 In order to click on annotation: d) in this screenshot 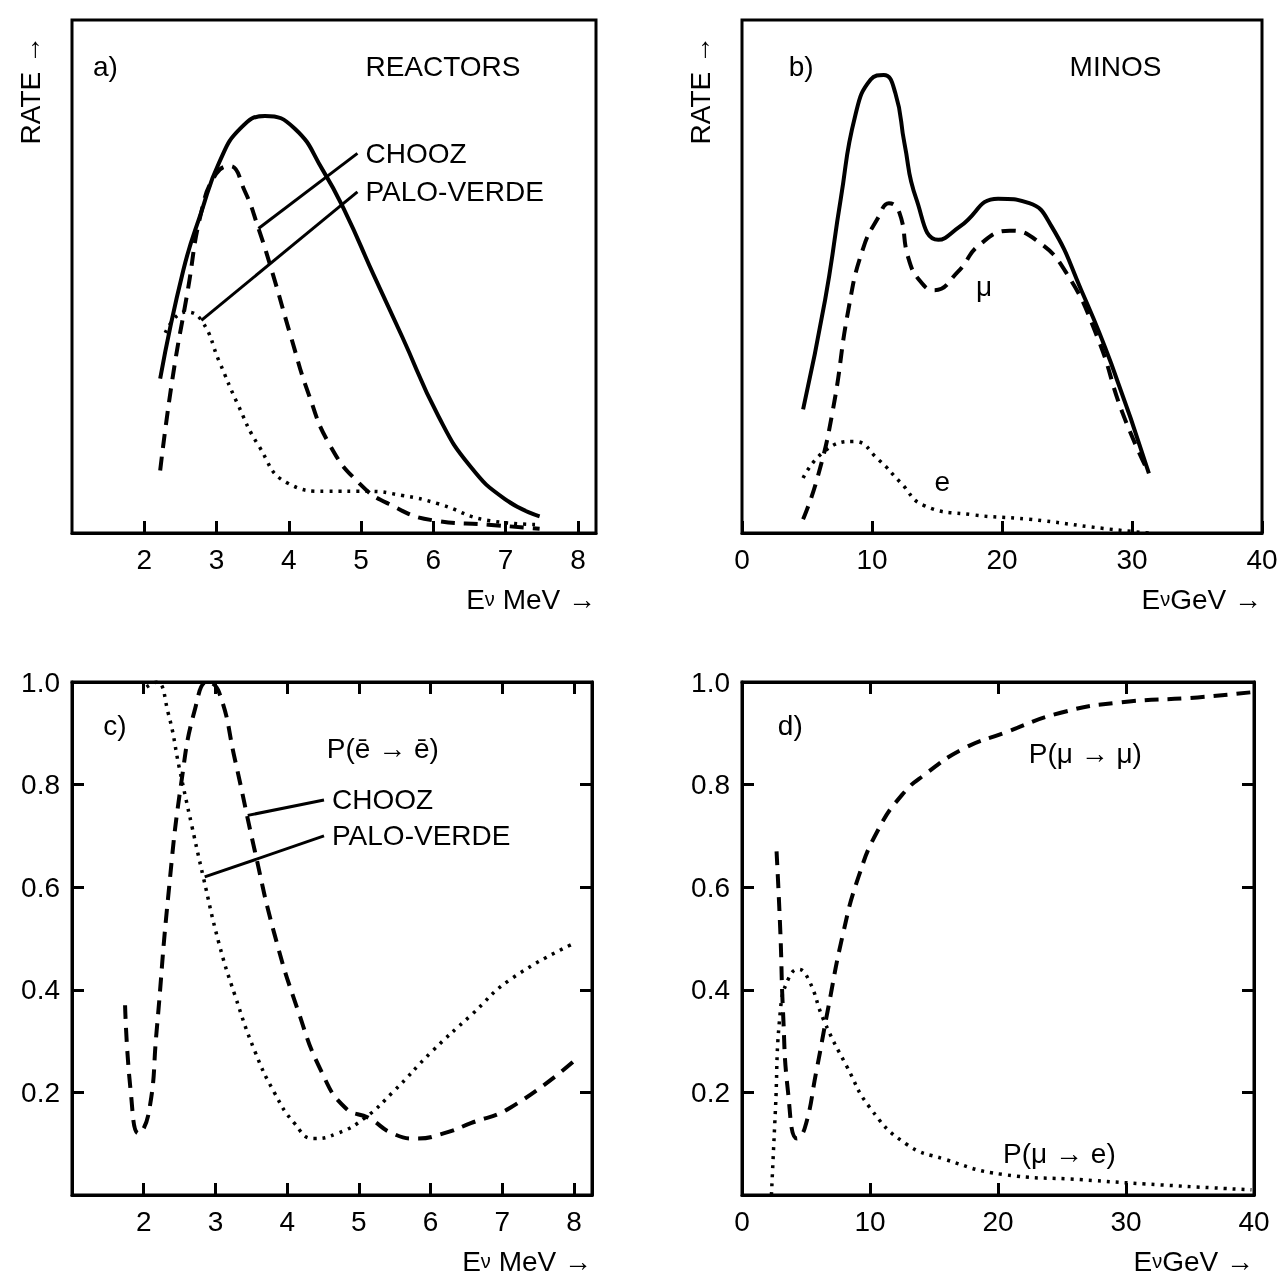, I will do `click(790, 726)`.